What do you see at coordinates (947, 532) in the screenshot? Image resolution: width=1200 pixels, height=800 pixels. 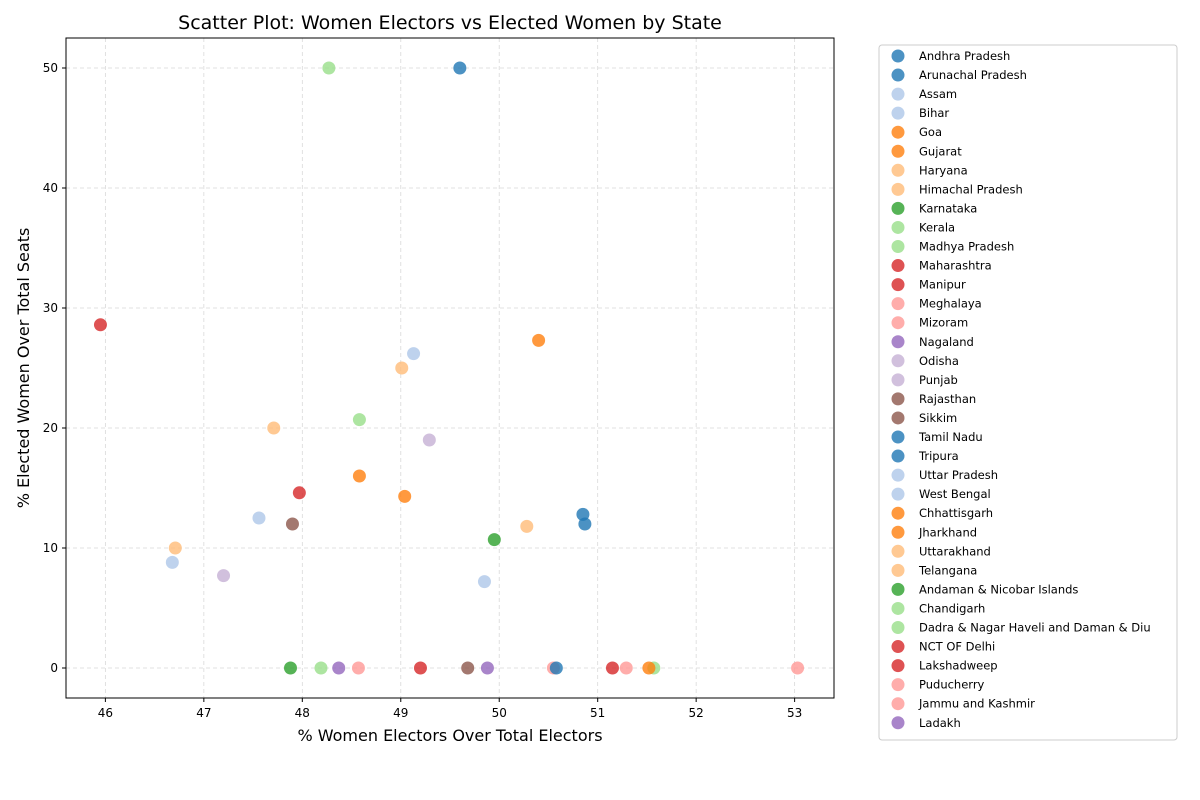 I see `legend-label: Jharkhand` at bounding box center [947, 532].